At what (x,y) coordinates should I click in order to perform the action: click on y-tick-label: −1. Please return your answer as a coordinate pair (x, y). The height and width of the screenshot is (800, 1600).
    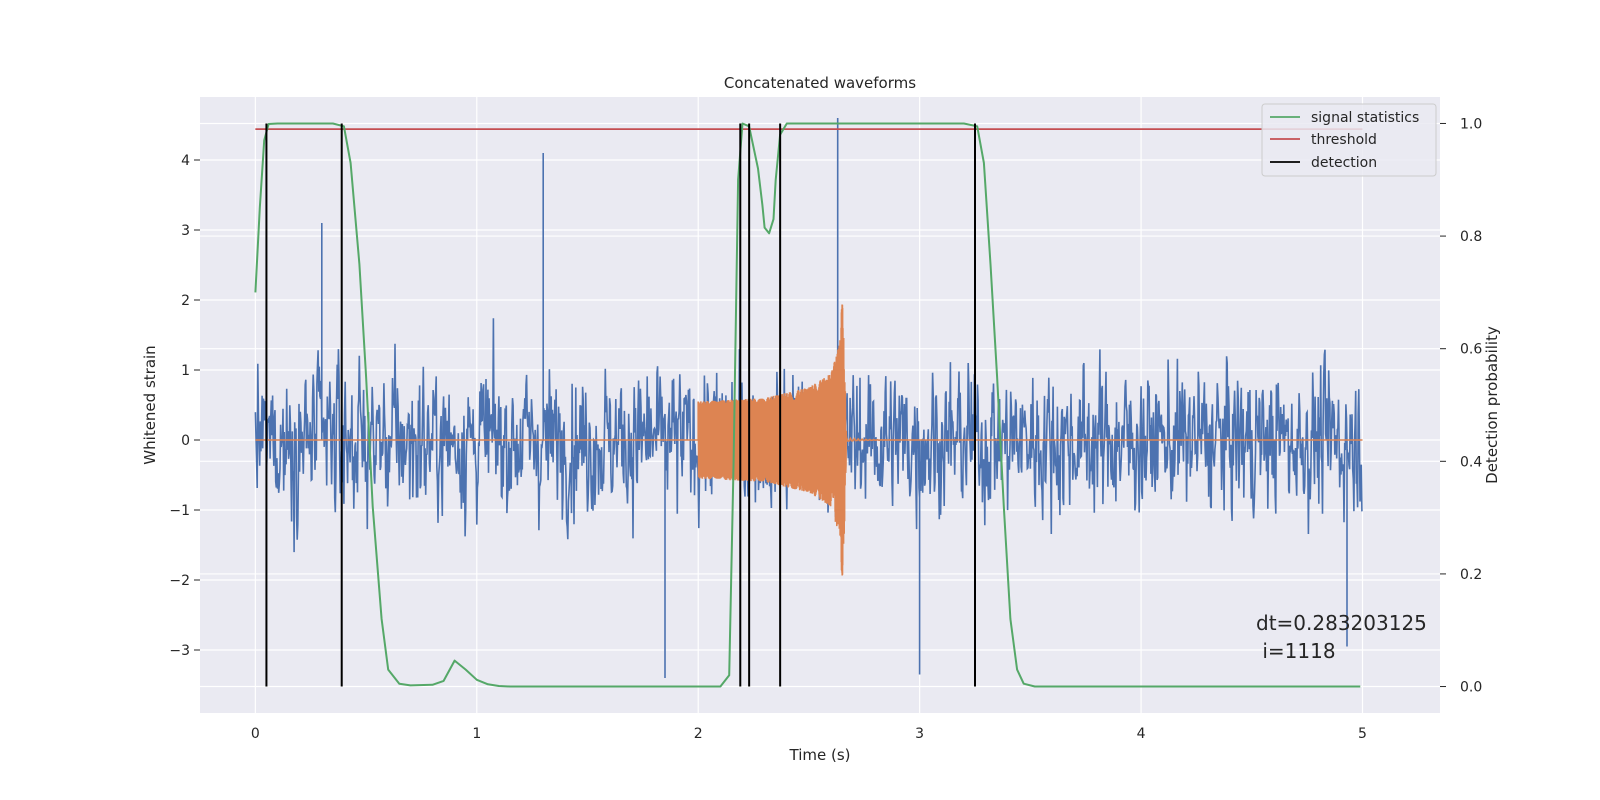
    Looking at the image, I should click on (179, 511).